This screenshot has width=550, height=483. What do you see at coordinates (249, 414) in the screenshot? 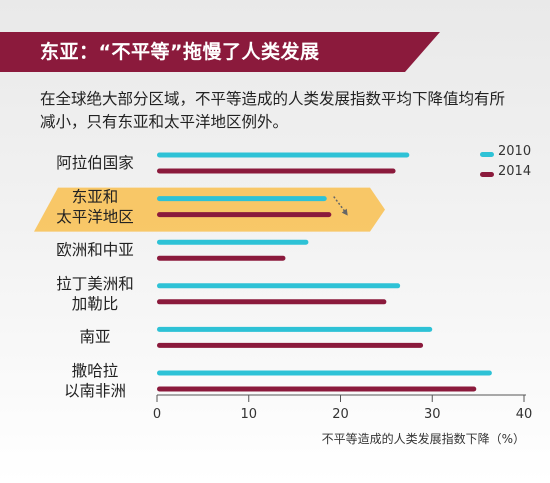
I see `x-tick-label-10: 10` at bounding box center [249, 414].